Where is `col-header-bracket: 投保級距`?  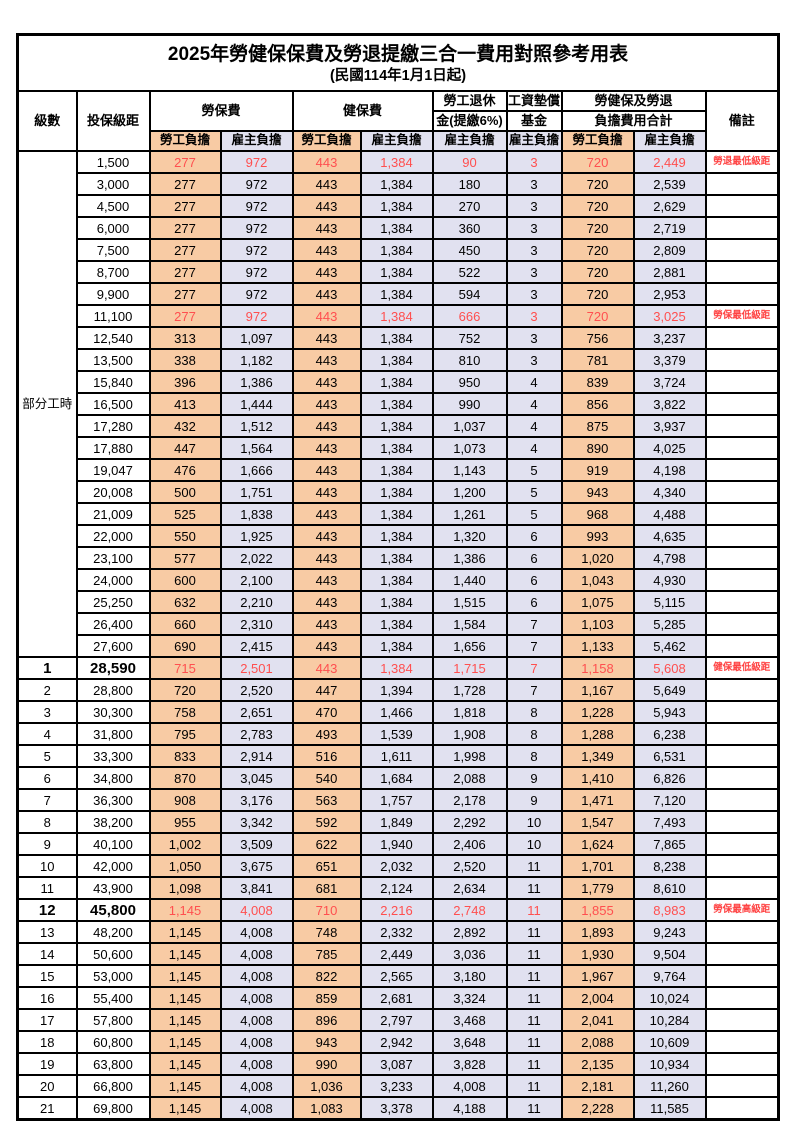 col-header-bracket: 投保級距 is located at coordinates (113, 121).